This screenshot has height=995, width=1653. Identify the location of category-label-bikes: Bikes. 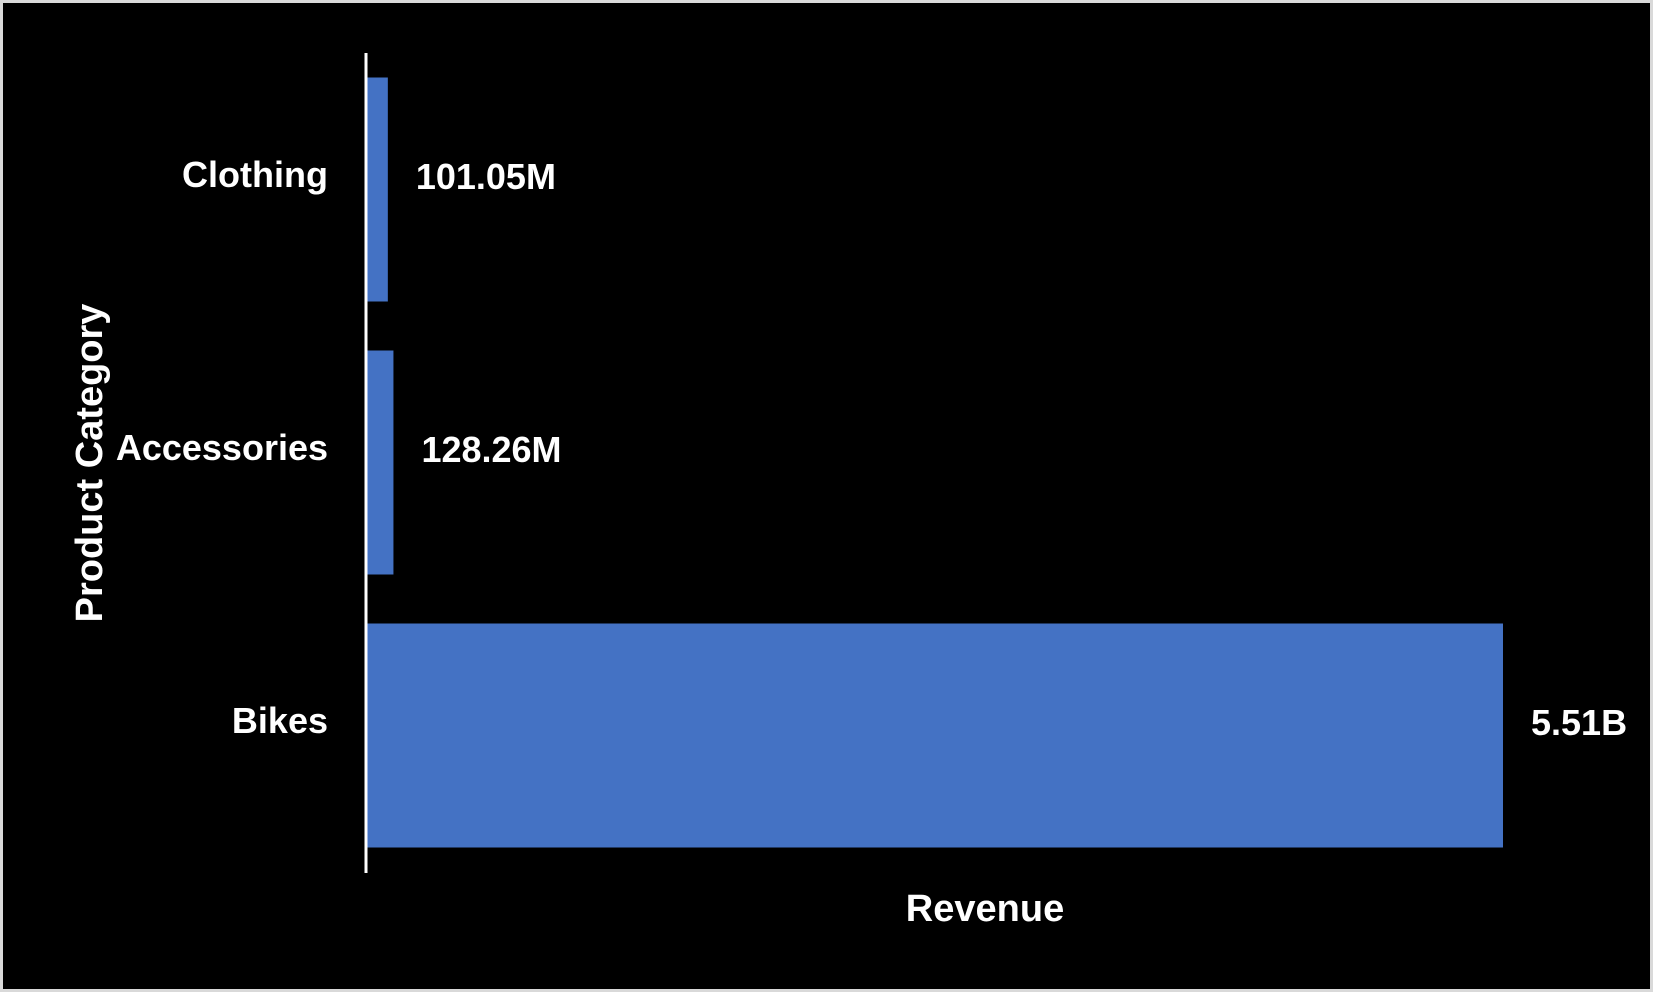
(280, 720).